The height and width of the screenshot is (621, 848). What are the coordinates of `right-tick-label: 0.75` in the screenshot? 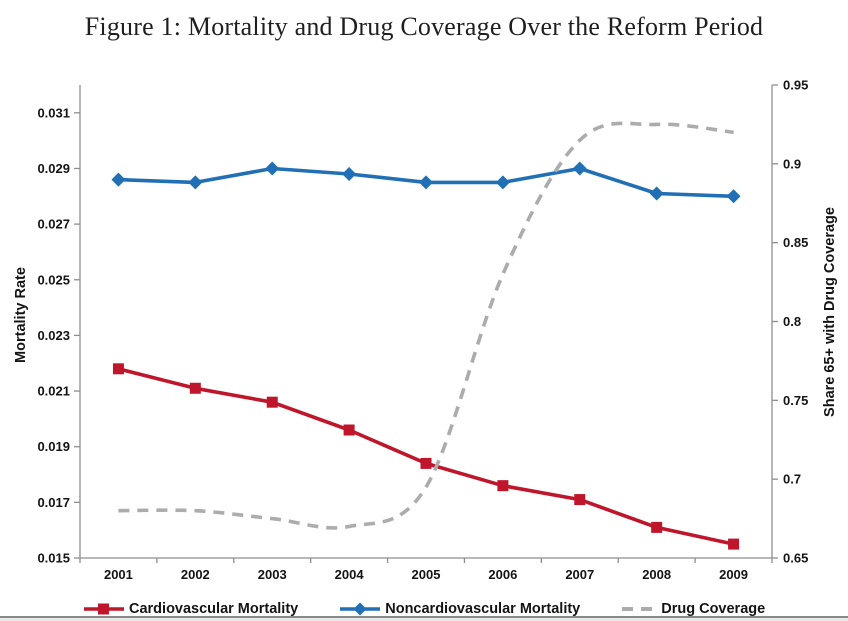 It's located at (795, 400).